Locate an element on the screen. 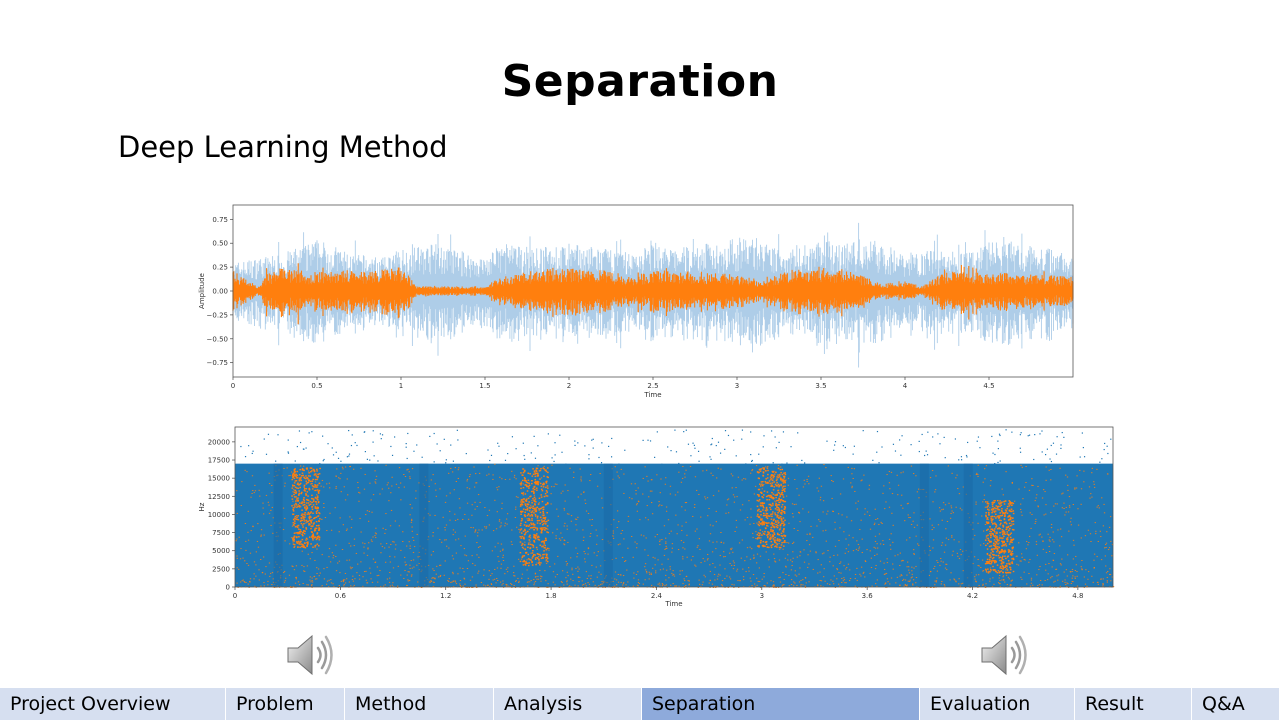 This screenshot has height=720, width=1280. nav-tab-project-overview: Project Overview is located at coordinates (113, 704).